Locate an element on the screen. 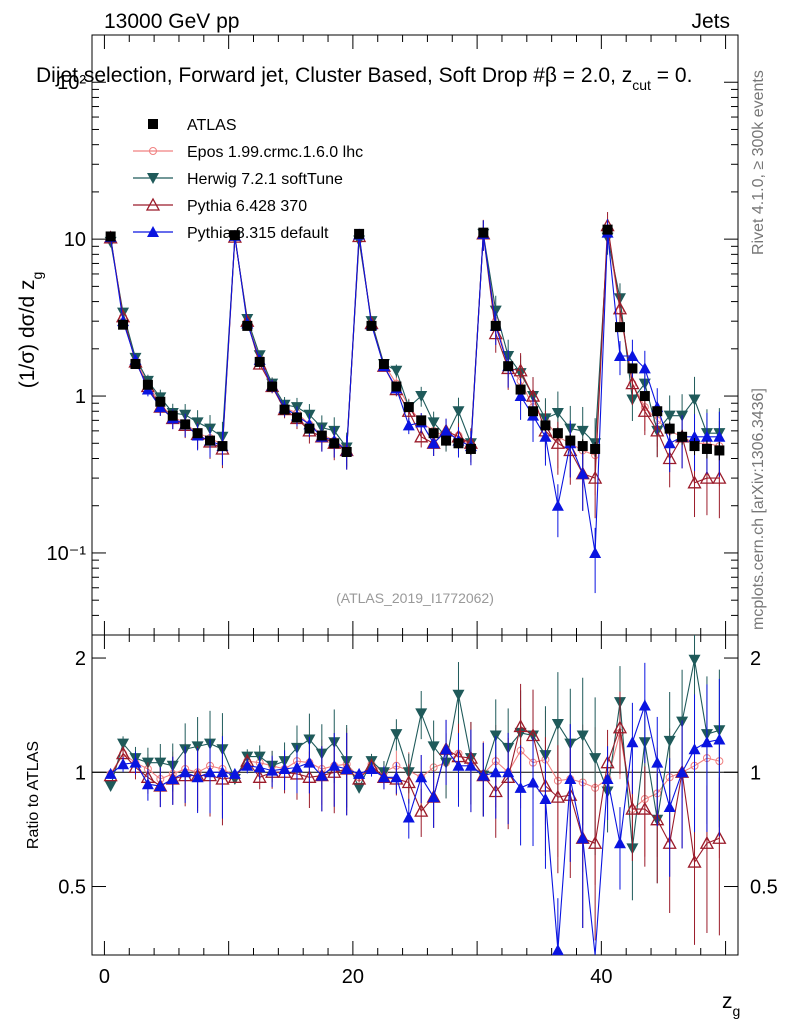 The width and height of the screenshot is (786, 1024). main-y-tick-label: 10² is located at coordinates (71, 83).